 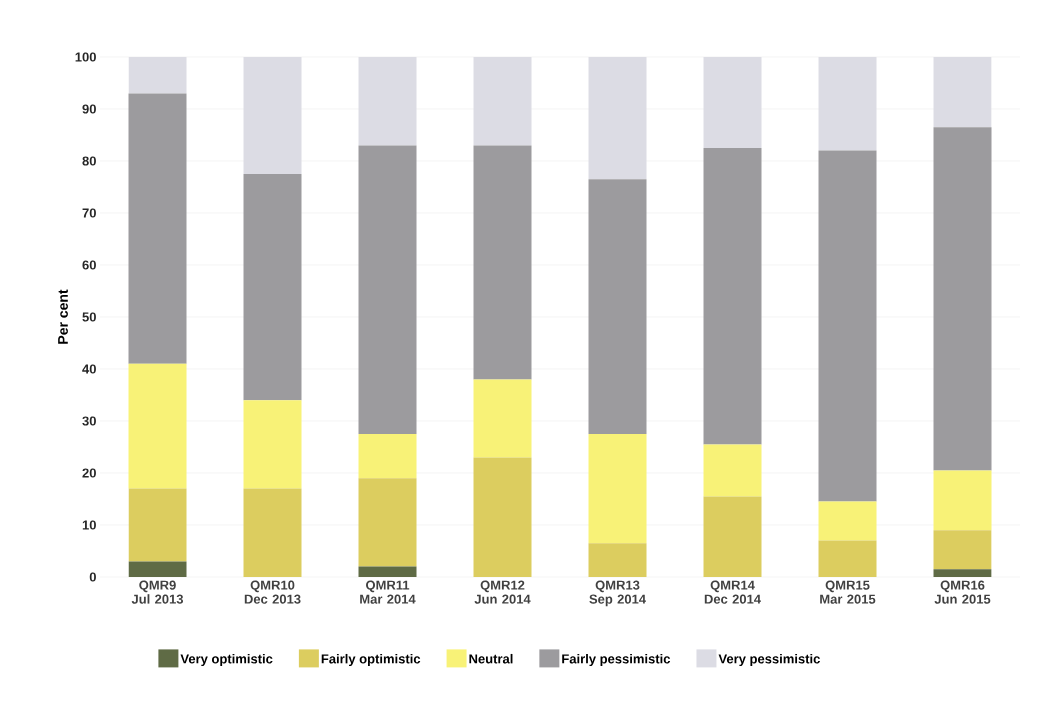 I want to click on y-tick-label: 100, so click(x=85, y=57).